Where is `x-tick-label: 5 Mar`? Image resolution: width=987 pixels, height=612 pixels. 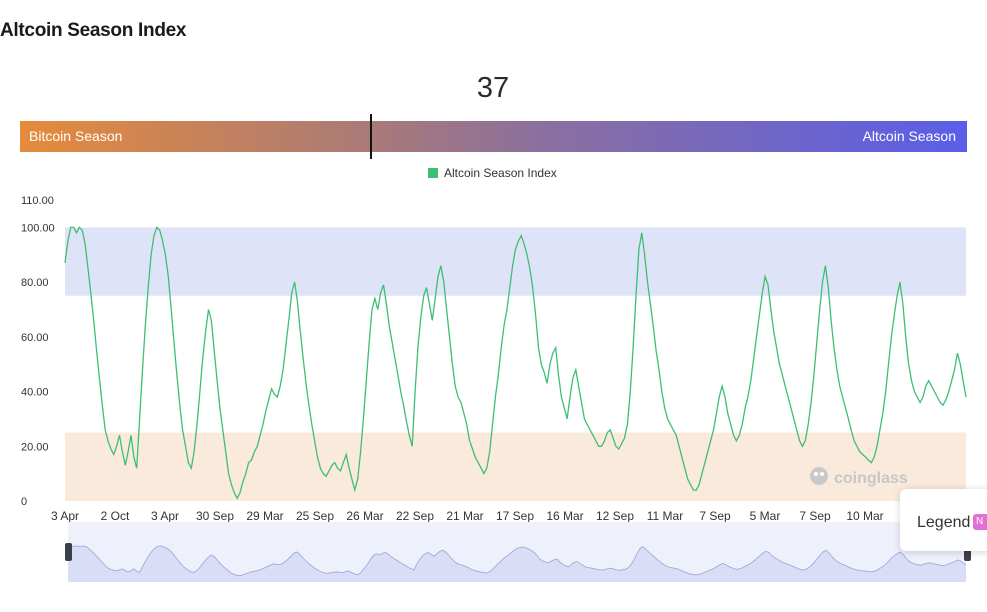
x-tick-label: 5 Mar is located at coordinates (765, 516).